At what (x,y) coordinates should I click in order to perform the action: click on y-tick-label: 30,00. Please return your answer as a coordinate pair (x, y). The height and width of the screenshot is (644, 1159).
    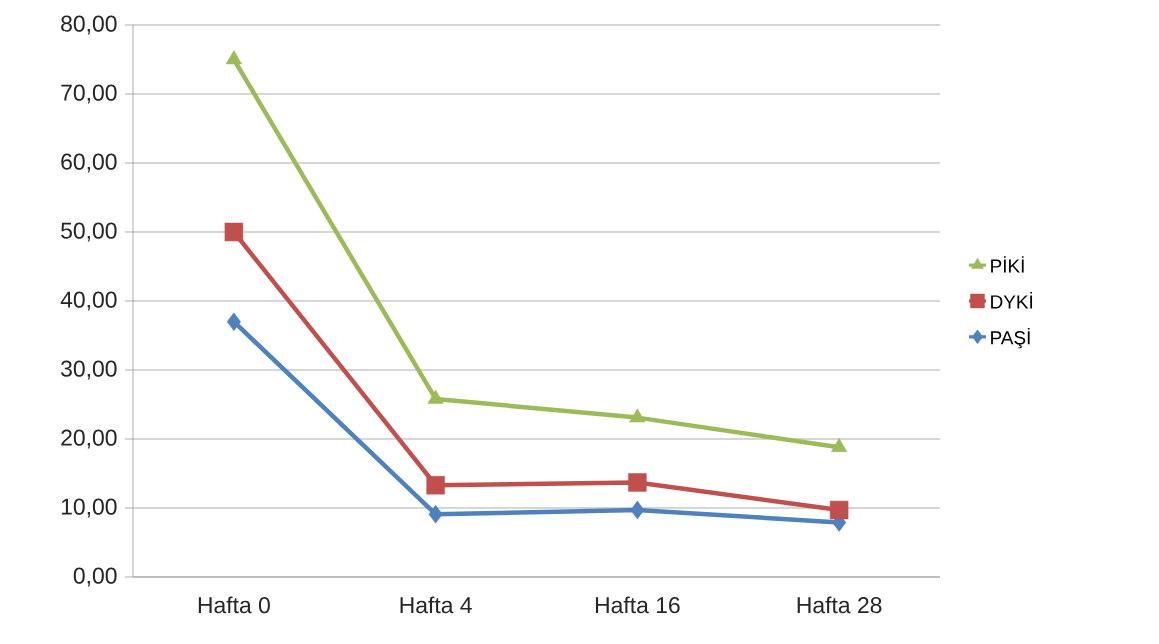
    Looking at the image, I should click on (89, 370).